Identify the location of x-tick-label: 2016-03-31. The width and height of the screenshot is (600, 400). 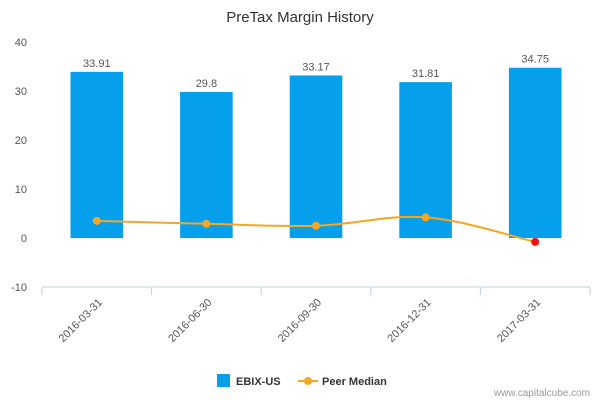
(81, 321).